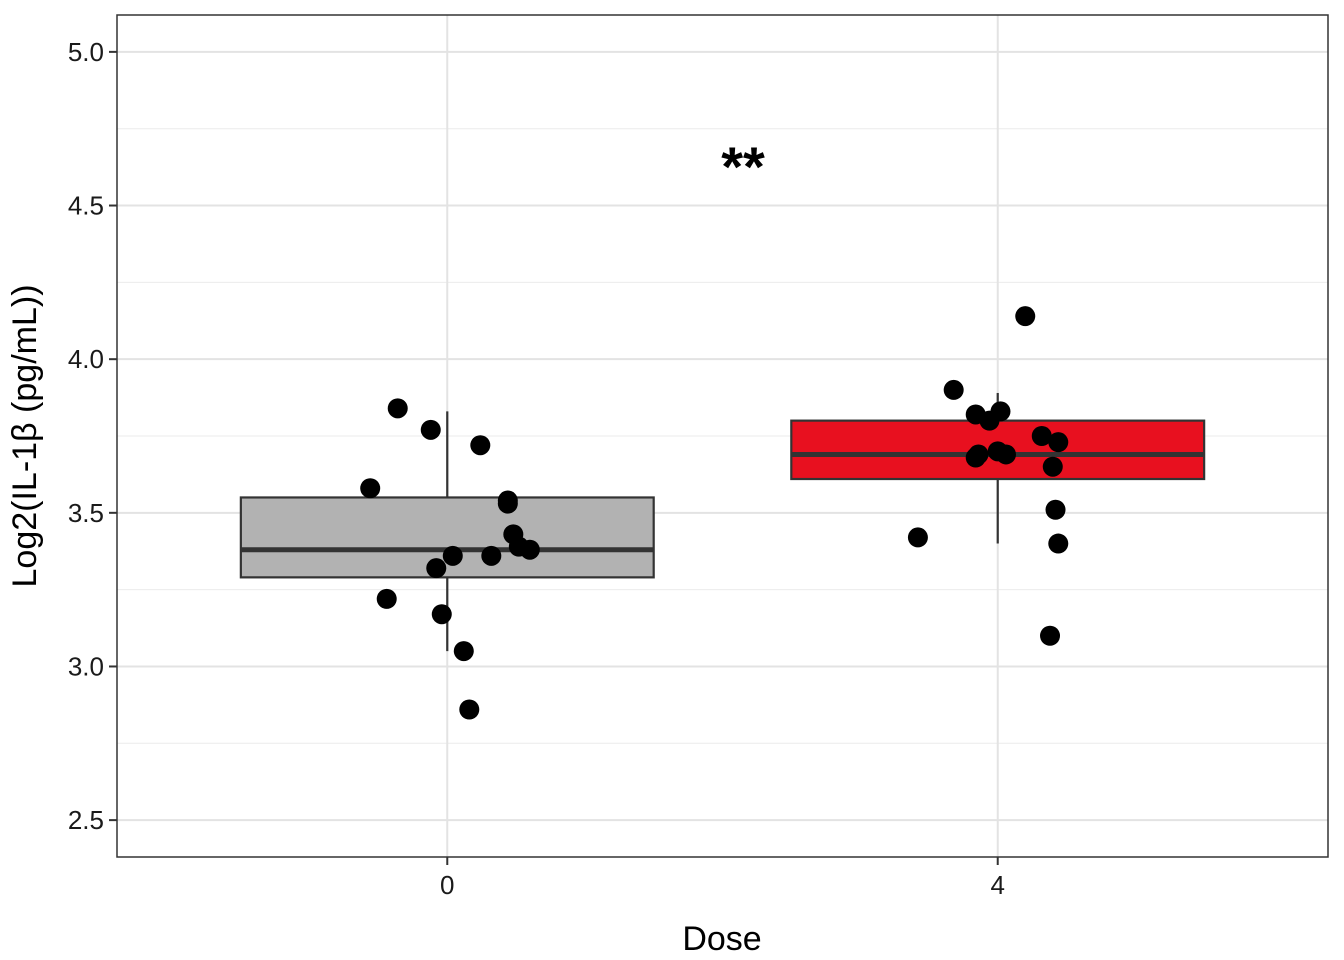 This screenshot has height=960, width=1344. What do you see at coordinates (997, 885) in the screenshot?
I see `x-tick-label: 4` at bounding box center [997, 885].